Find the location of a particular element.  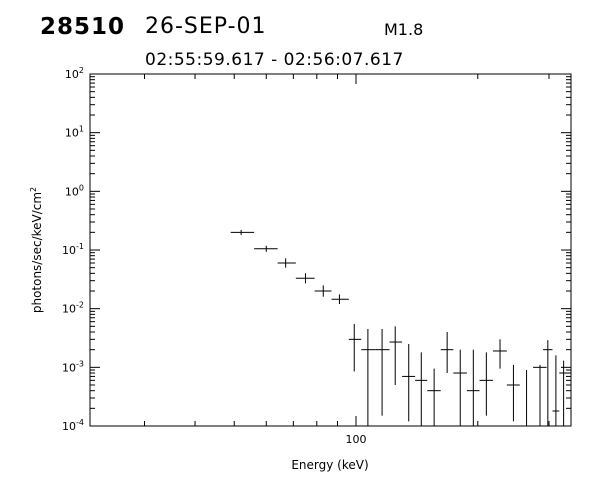

y-tick-exponent: 2 is located at coordinates (81, 70).